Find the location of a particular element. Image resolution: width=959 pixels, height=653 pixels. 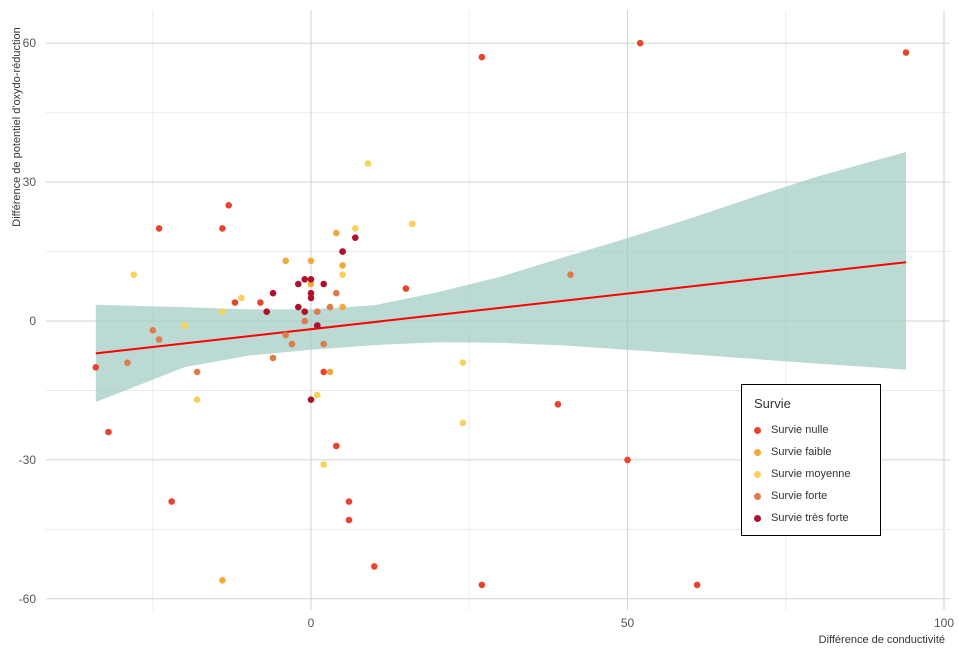

legend-label: Survie nulle is located at coordinates (800, 430).